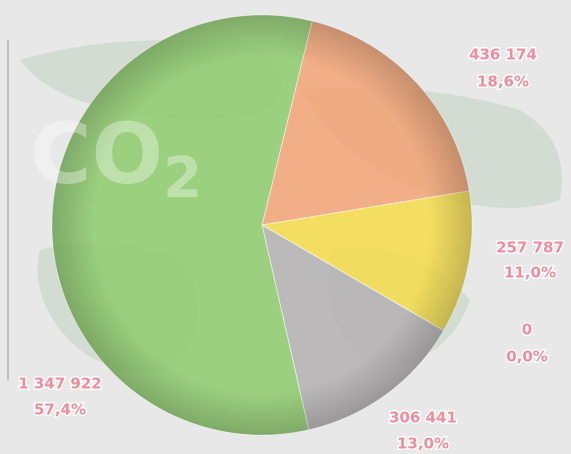 The height and width of the screenshot is (454, 571). What do you see at coordinates (527, 330) in the screenshot?
I see `value-label: 0` at bounding box center [527, 330].